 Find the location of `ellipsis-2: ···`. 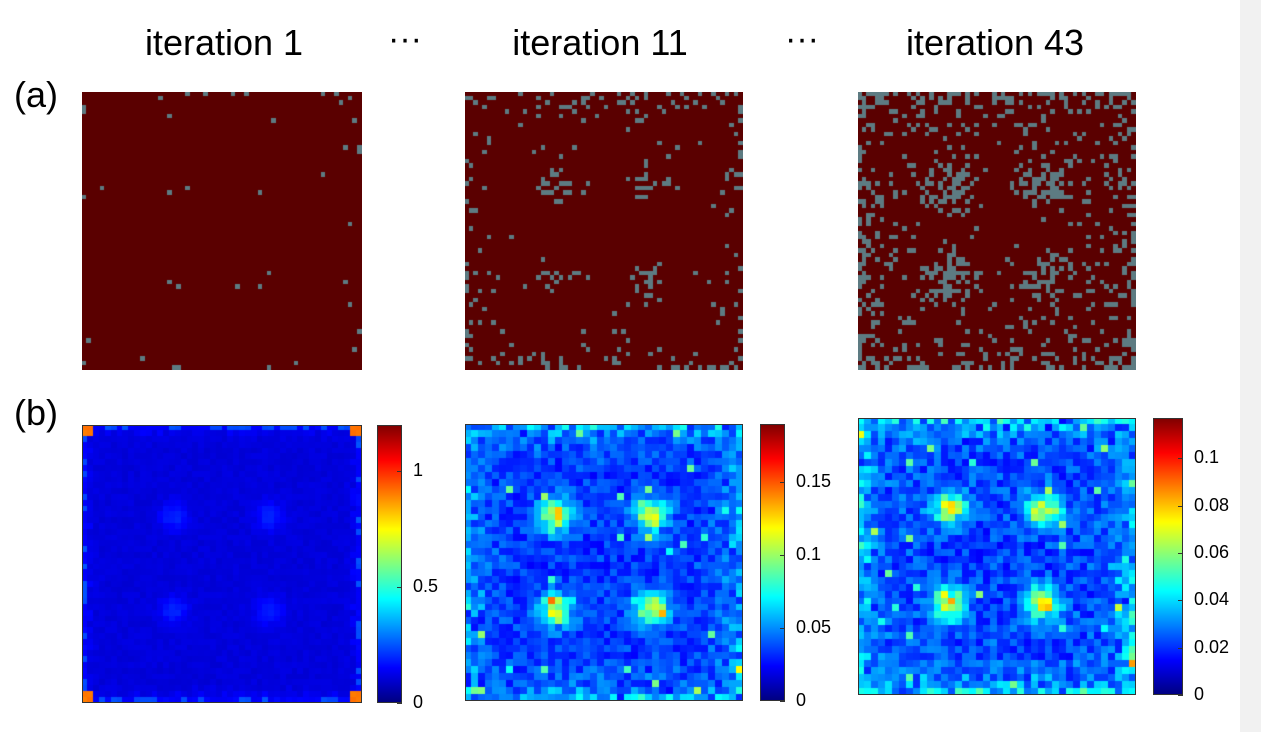

ellipsis-2: ··· is located at coordinates (802, 39).